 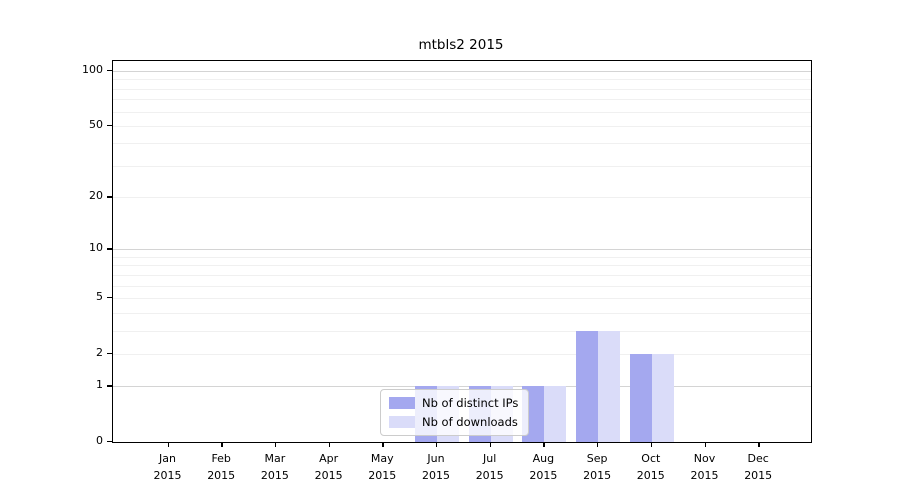 I want to click on x-tick-label: Feb 2015, so click(x=221, y=467).